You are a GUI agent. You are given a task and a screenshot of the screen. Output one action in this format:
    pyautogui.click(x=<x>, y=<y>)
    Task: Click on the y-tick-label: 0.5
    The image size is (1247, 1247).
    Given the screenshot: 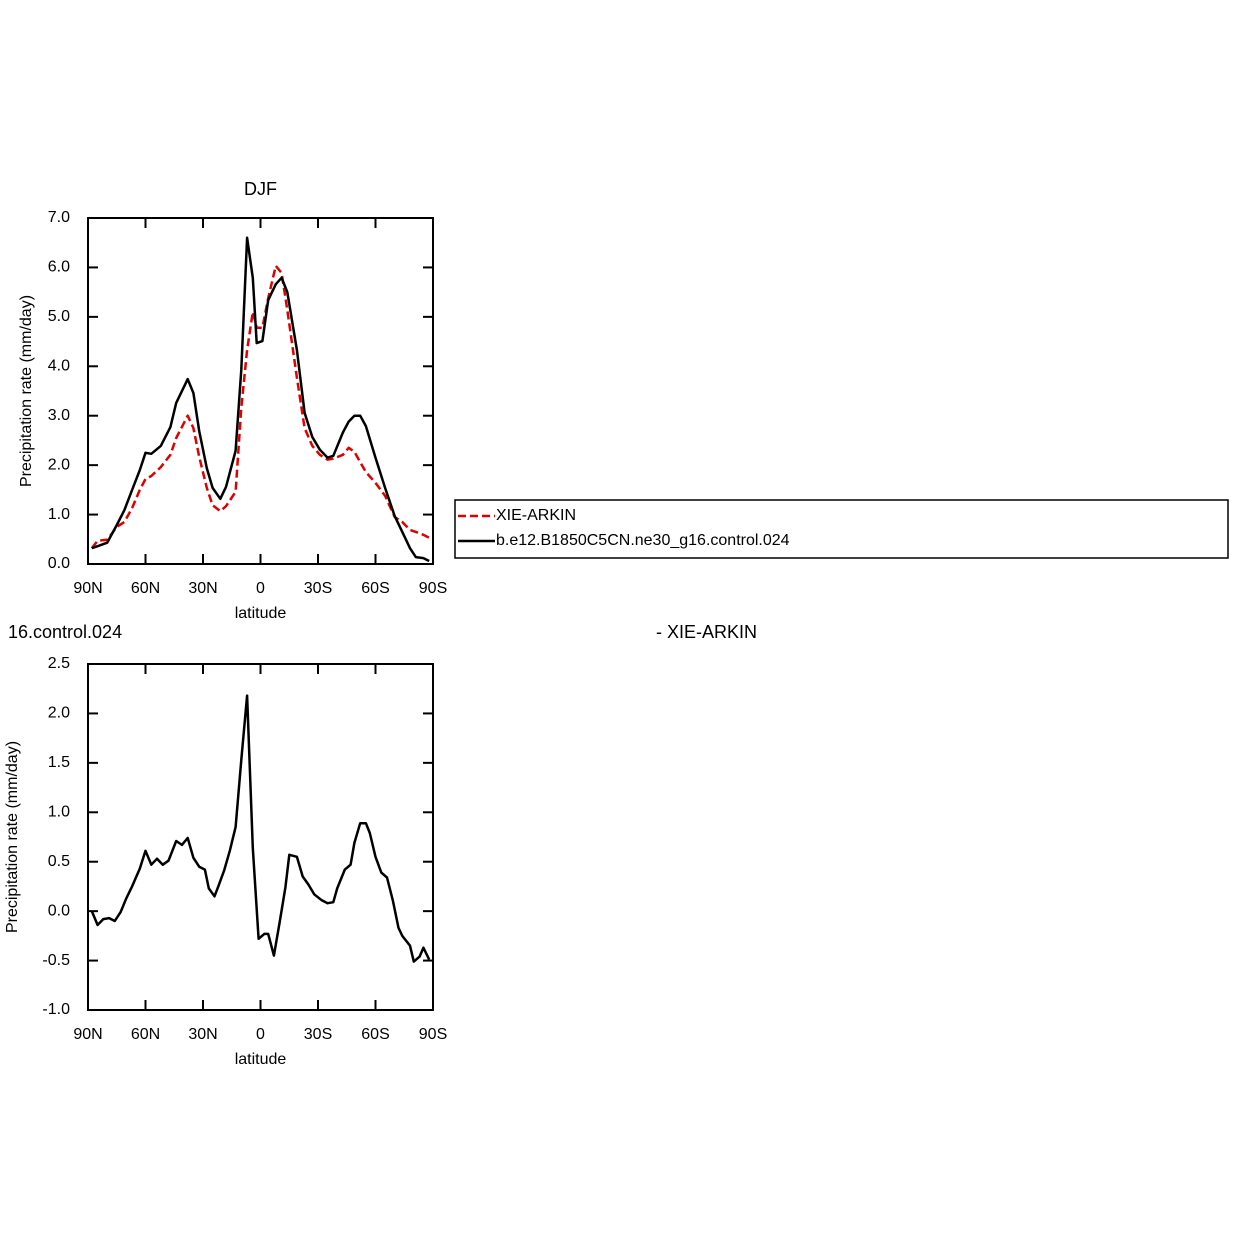 What is the action you would take?
    pyautogui.click(x=59, y=861)
    